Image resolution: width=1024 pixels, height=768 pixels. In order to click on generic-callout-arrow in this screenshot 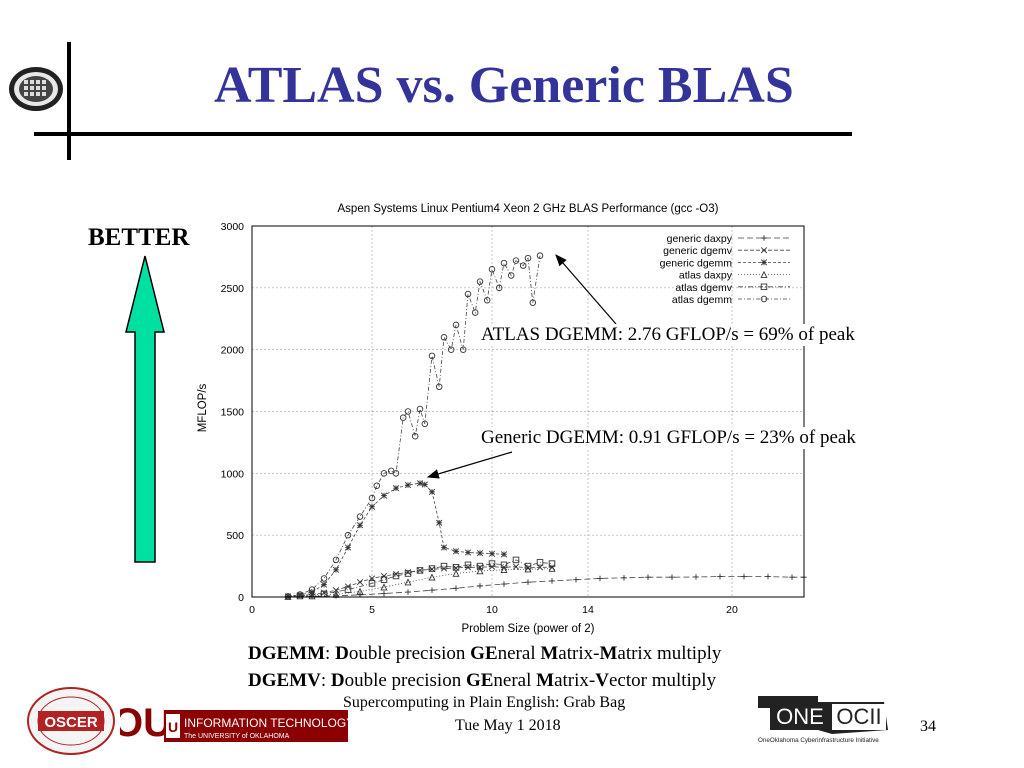, I will do `click(469, 465)`.